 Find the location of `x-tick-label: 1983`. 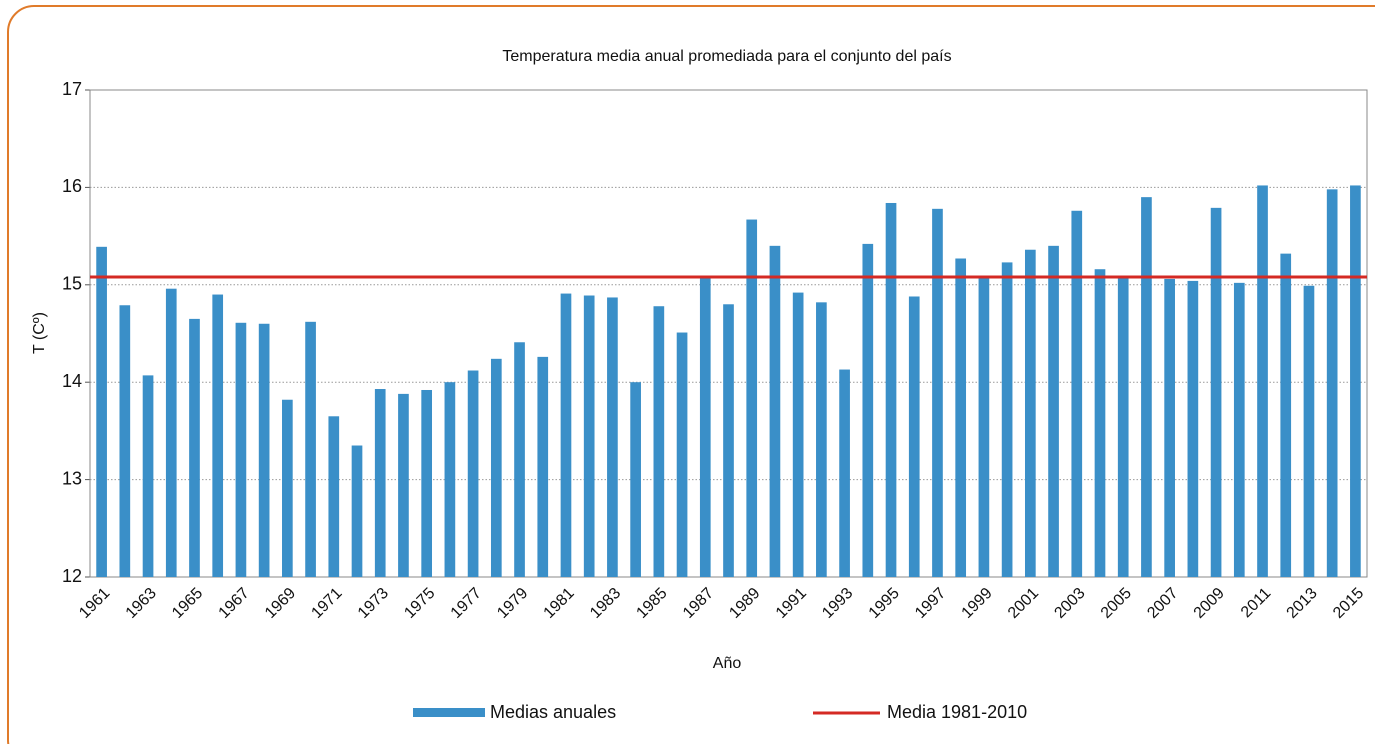

x-tick-label: 1983 is located at coordinates (605, 603).